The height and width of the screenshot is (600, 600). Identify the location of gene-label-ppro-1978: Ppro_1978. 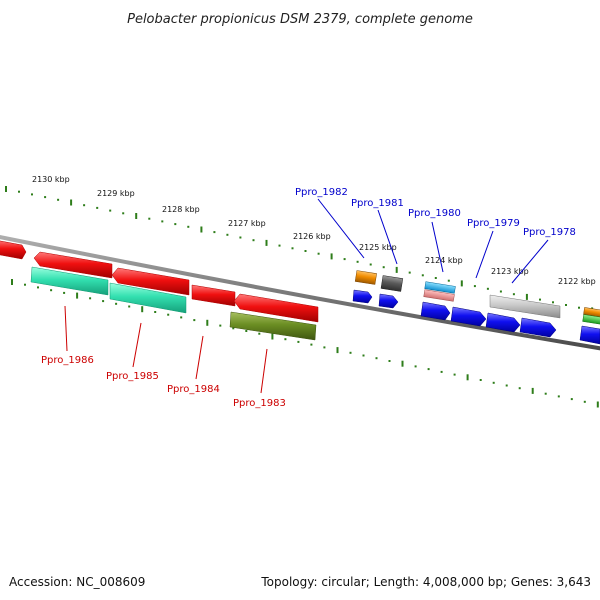
(549, 232).